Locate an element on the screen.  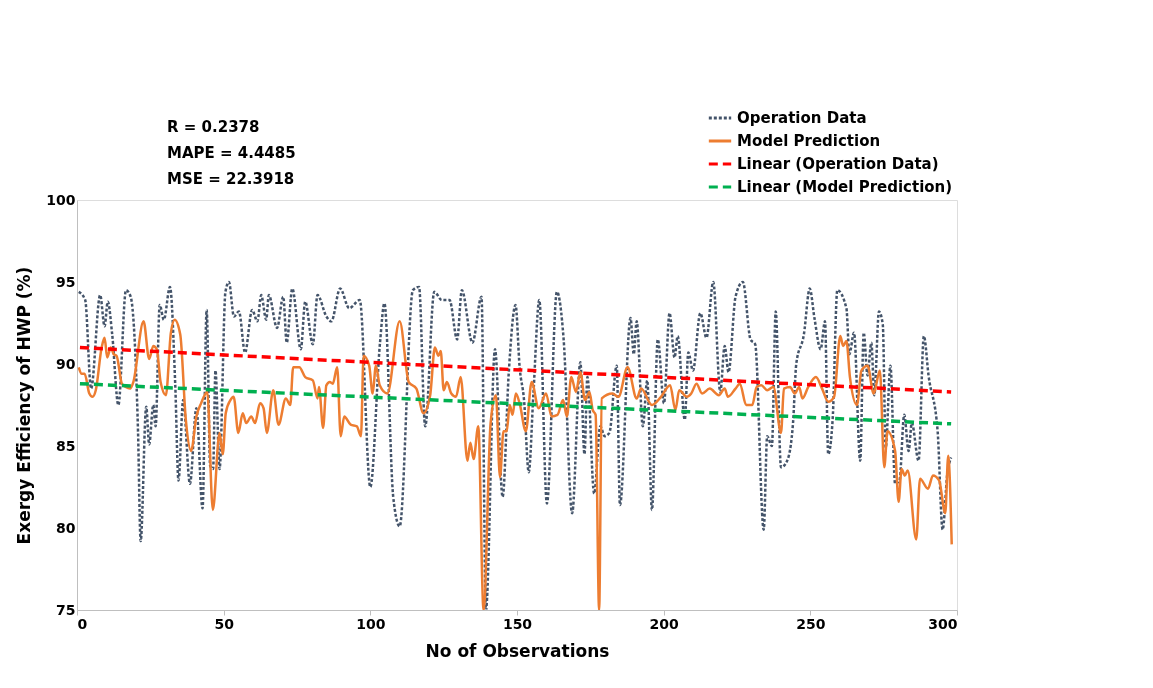
legend-label: Linear (Model Prediction) is located at coordinates (845, 187).